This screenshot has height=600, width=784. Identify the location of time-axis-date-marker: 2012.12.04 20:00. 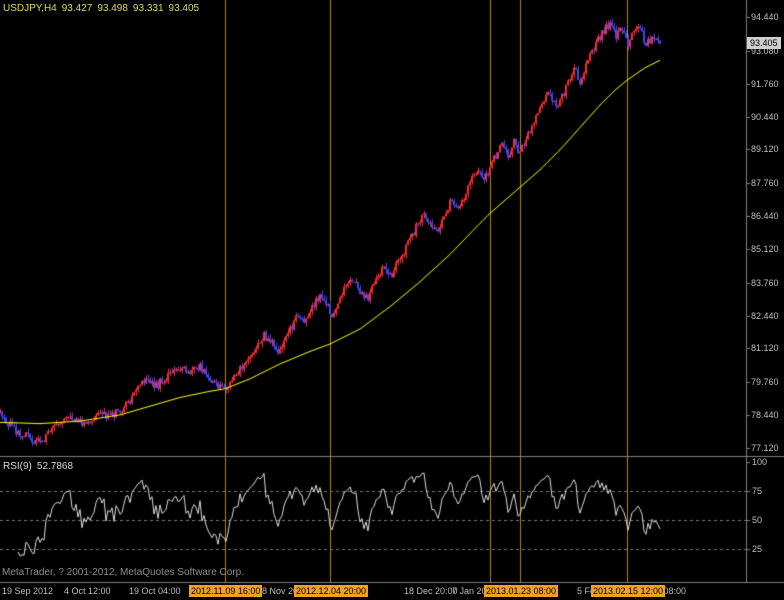
(331, 591).